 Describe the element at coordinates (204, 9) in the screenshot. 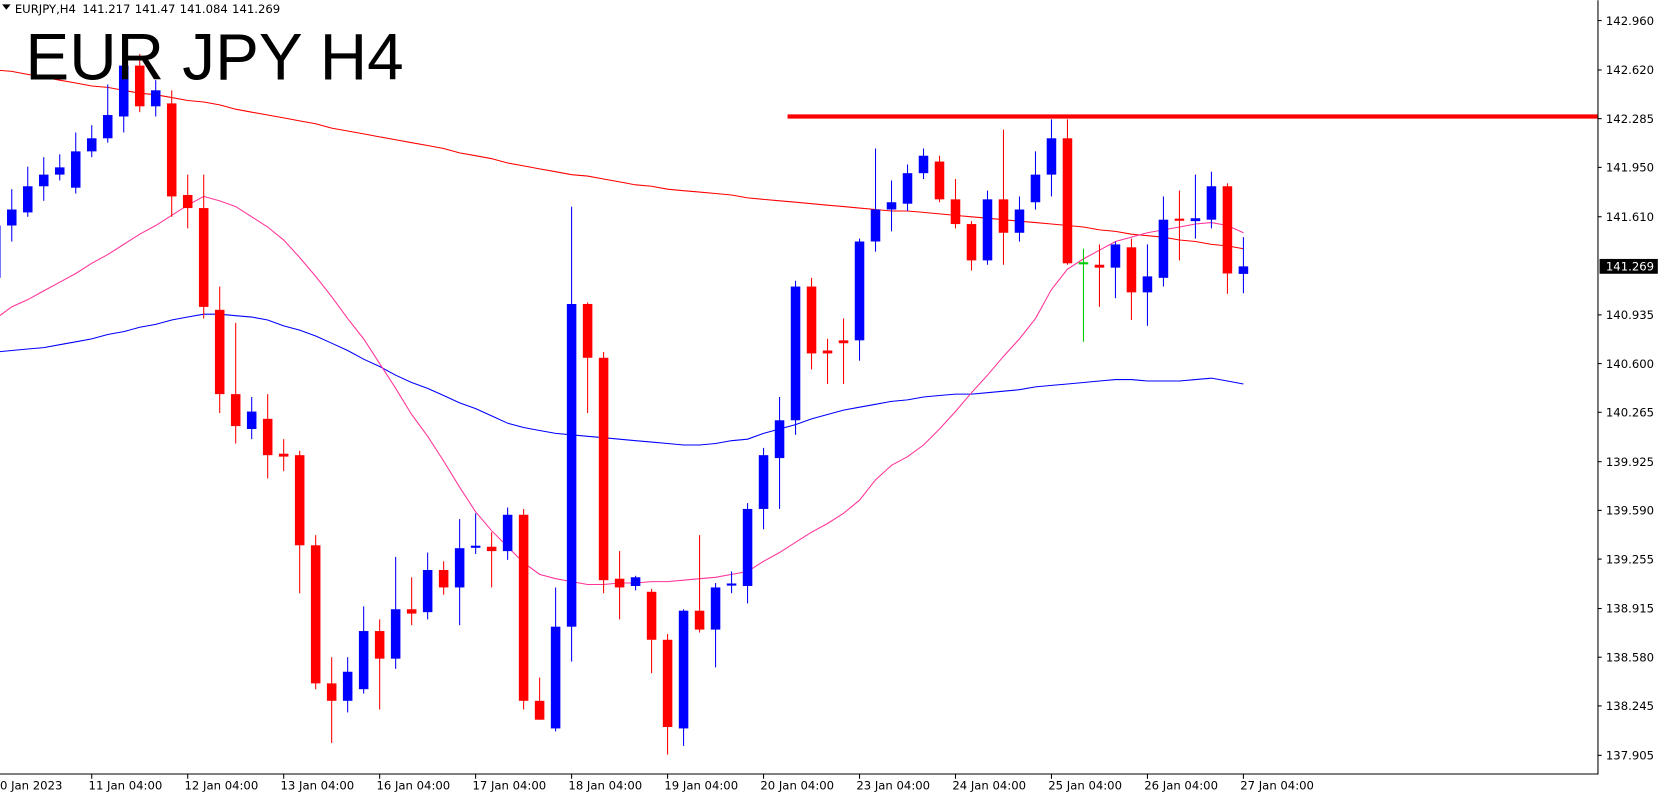

I see `header-low: 141.084` at that location.